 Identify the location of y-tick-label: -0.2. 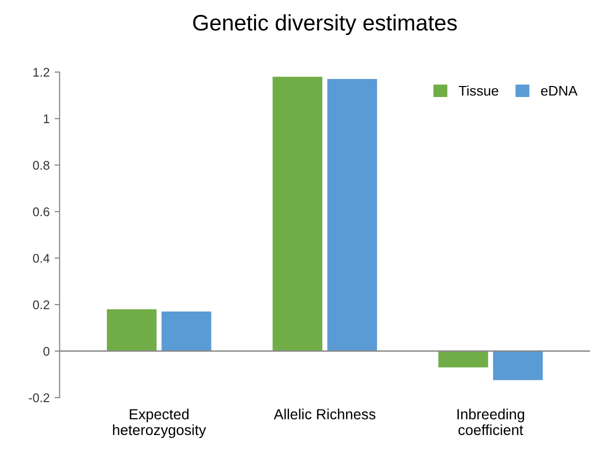
(39, 397).